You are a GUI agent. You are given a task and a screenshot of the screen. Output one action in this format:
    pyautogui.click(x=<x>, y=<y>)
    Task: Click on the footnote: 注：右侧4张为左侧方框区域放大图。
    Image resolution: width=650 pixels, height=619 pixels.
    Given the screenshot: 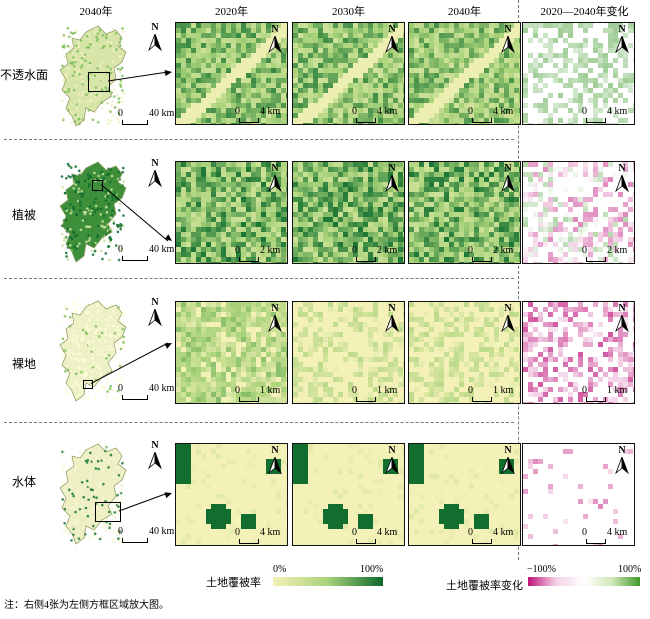 What is the action you would take?
    pyautogui.click(x=86, y=603)
    